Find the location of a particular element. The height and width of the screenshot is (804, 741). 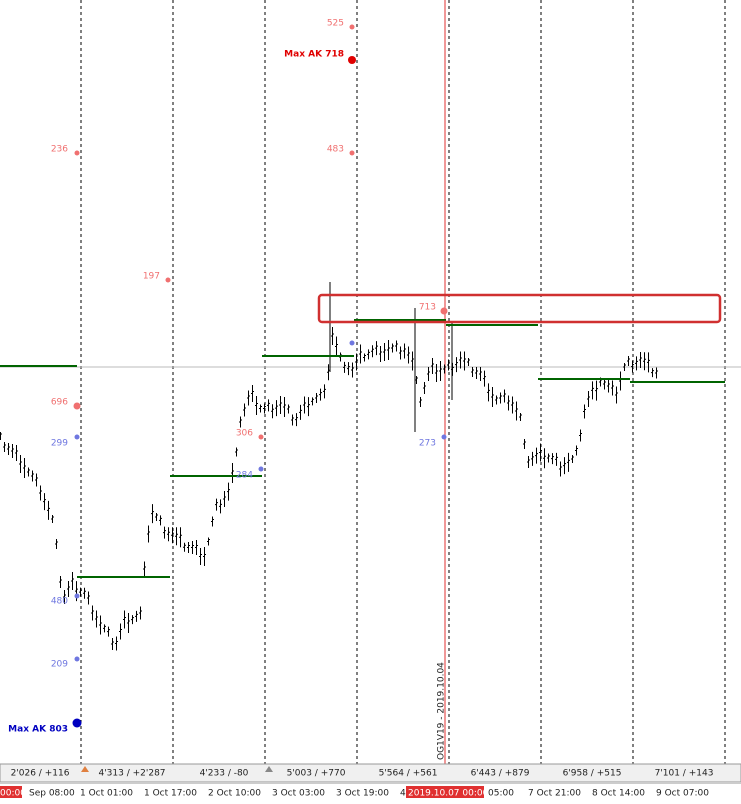

level-label: 306 is located at coordinates (244, 434).